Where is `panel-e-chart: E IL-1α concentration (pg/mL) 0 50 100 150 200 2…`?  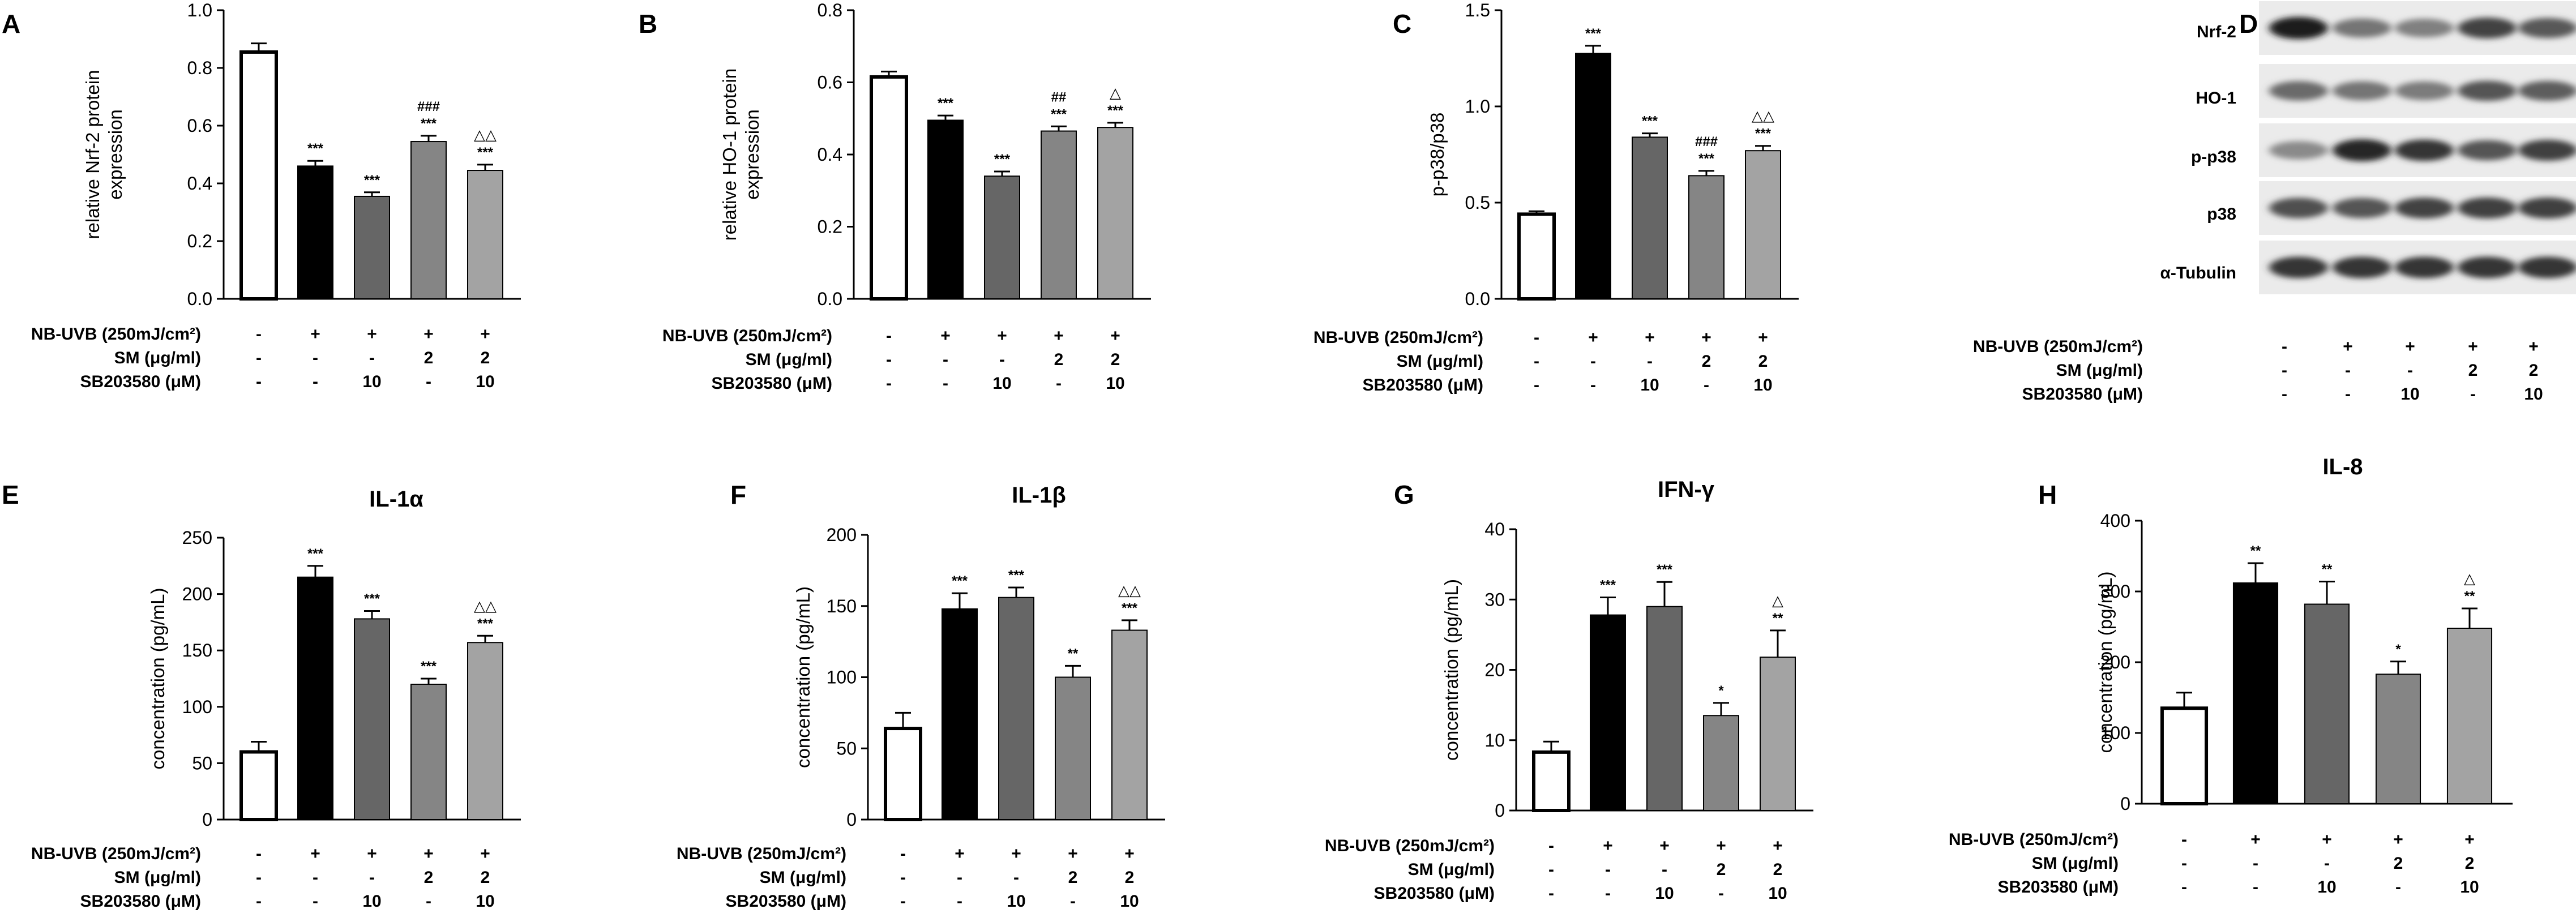
panel-e-chart: E IL-1α concentration (pg/mL) 0 50 100 150 200 2… is located at coordinates (261, 695).